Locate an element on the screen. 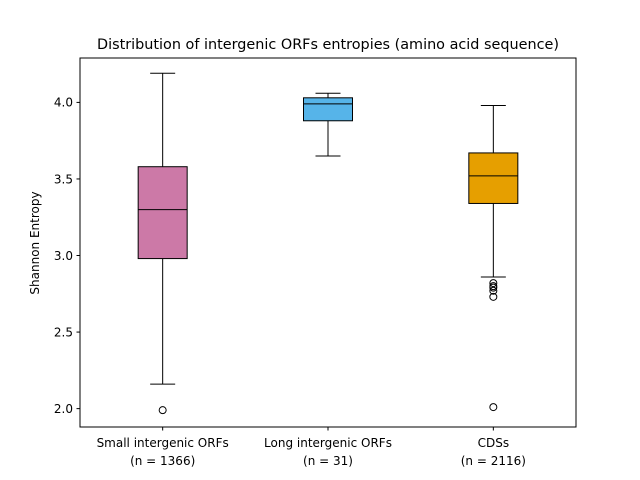 The width and height of the screenshot is (640, 480). x-tick-count-label: (n = 31) is located at coordinates (328, 461).